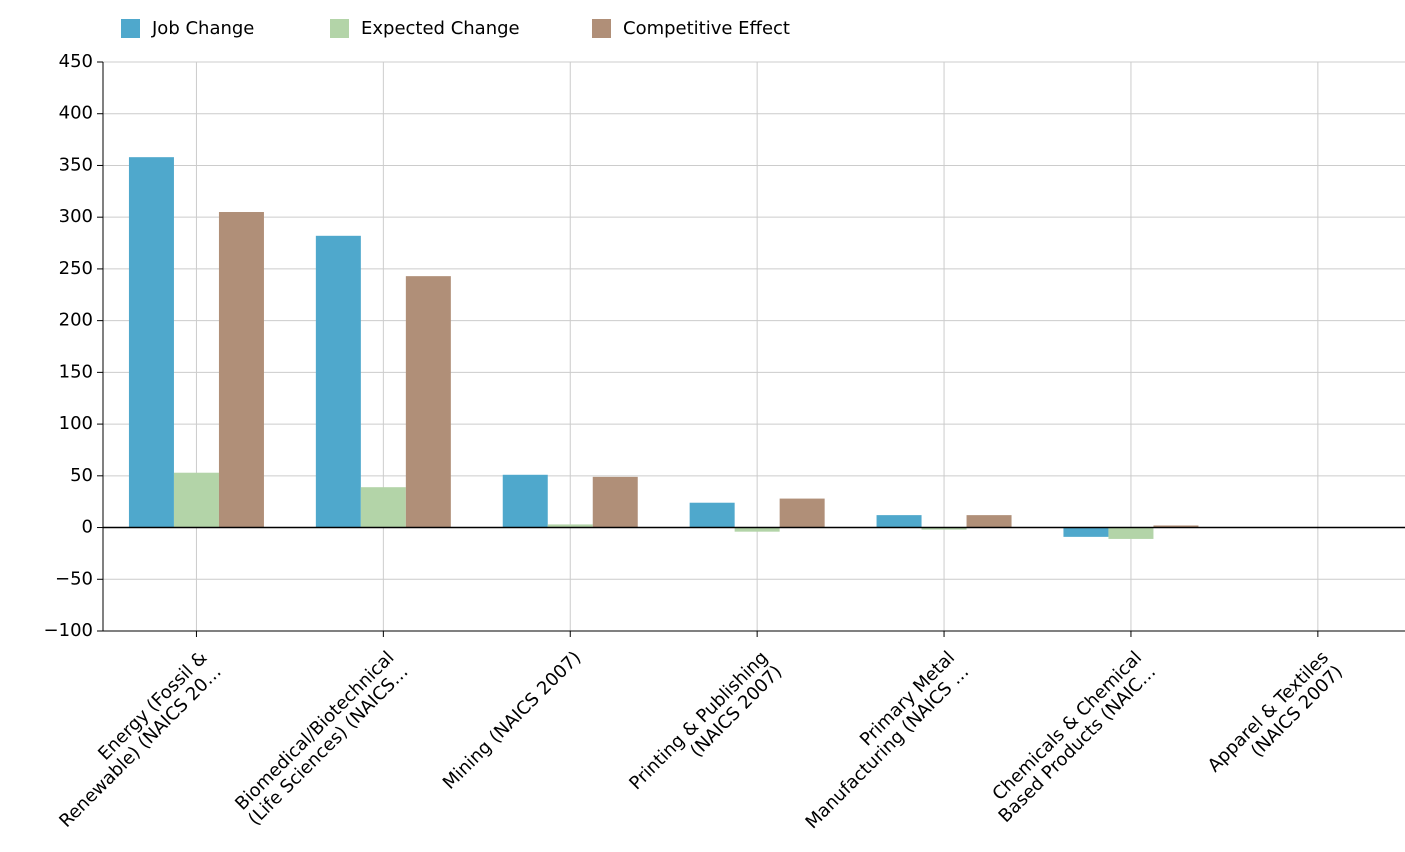 The height and width of the screenshot is (852, 1405). I want to click on x-tick-label: Apparel & Textiles(NAICS 2007), so click(1275, 718).